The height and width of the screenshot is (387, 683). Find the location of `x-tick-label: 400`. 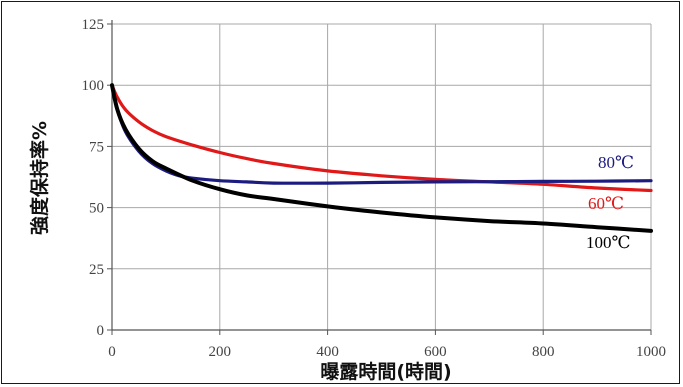

x-tick-label: 400 is located at coordinates (327, 352).